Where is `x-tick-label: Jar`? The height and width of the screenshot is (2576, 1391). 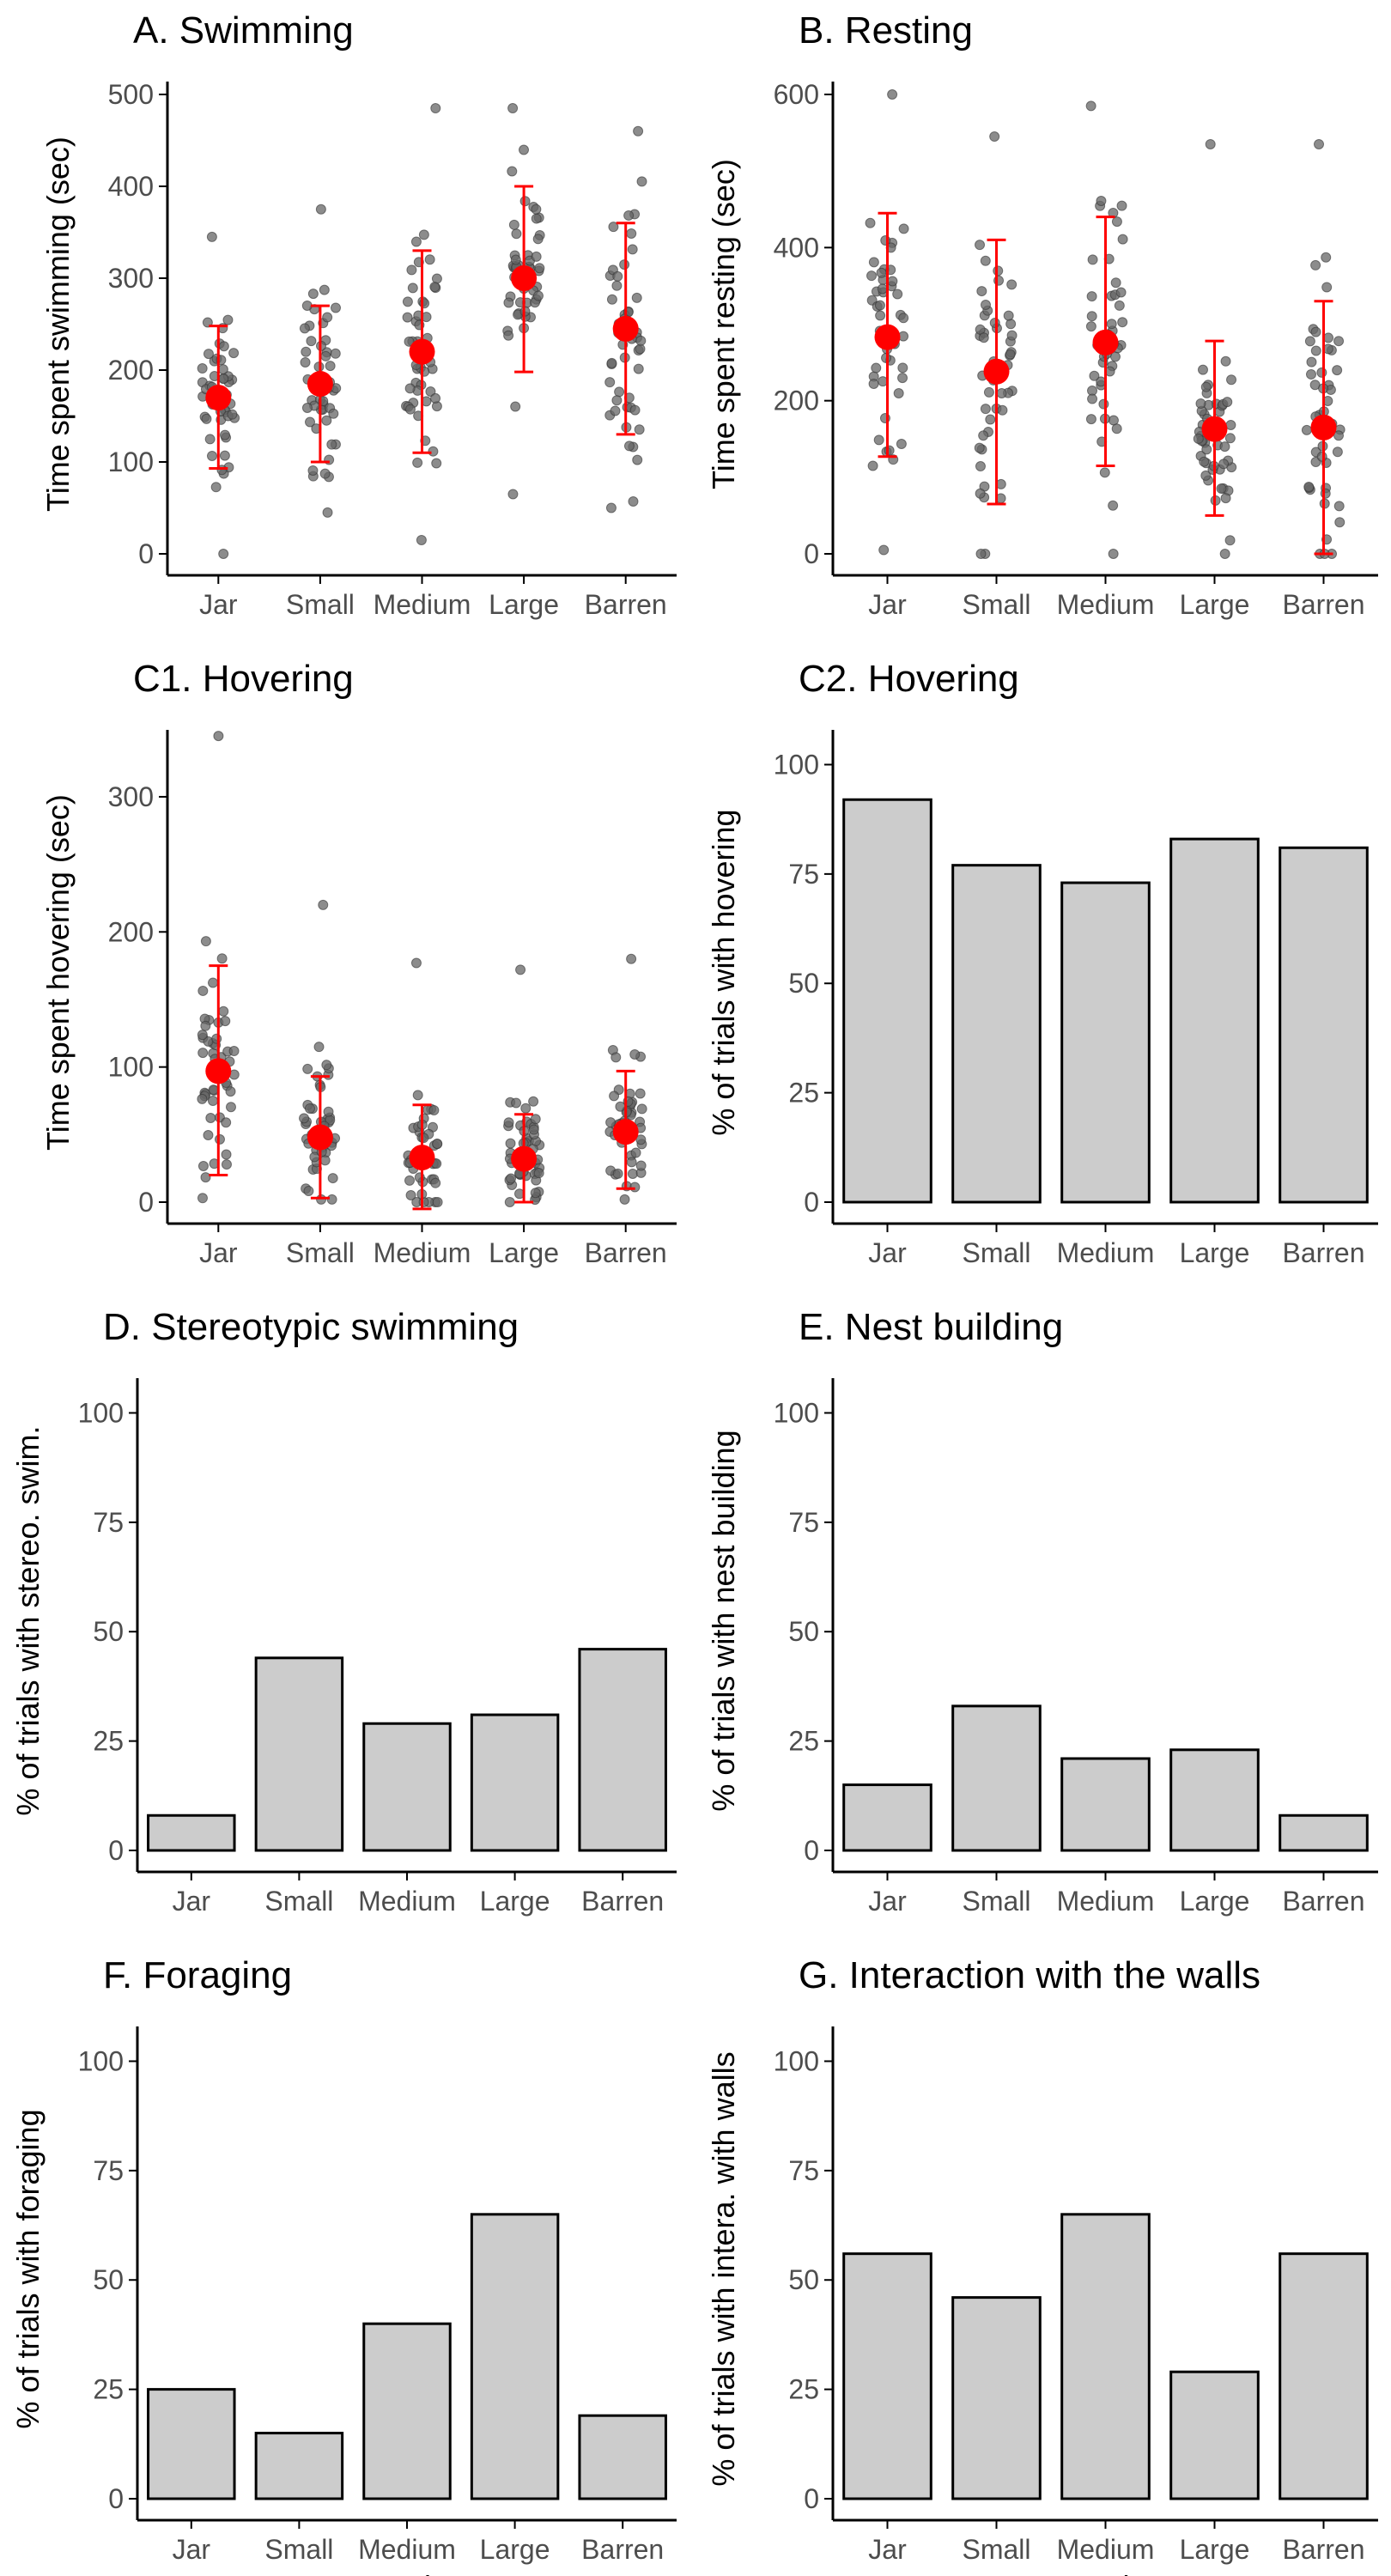 x-tick-label: Jar is located at coordinates (888, 2550).